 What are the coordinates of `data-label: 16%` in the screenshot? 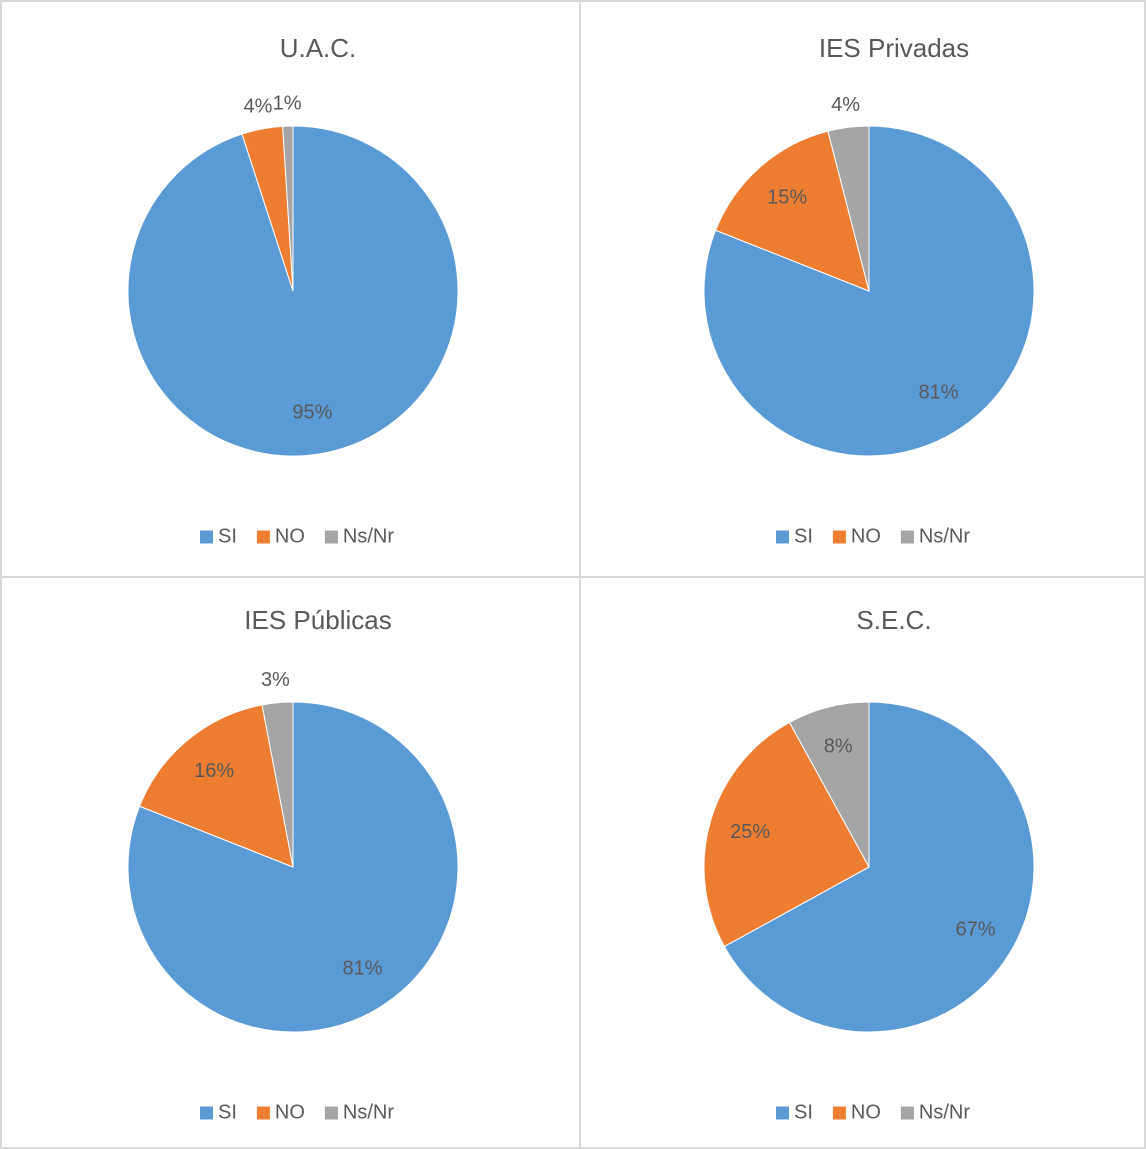 It's located at (214, 771).